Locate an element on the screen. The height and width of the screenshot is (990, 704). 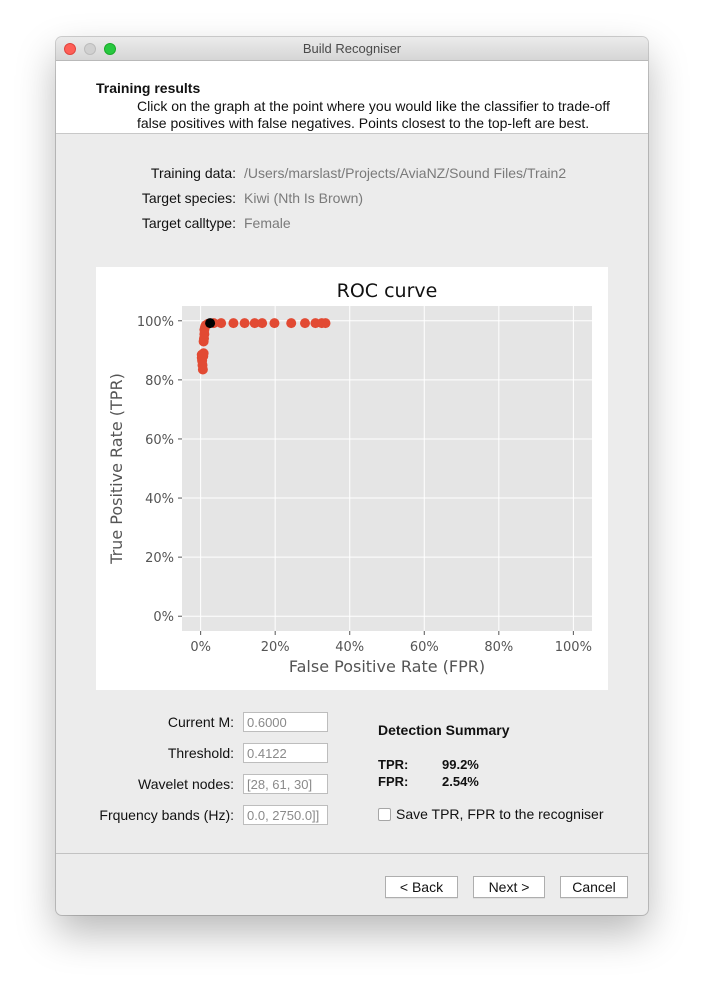
save-tpr-fpr-label: Save TPR, FPR to the recogniser is located at coordinates (500, 814).